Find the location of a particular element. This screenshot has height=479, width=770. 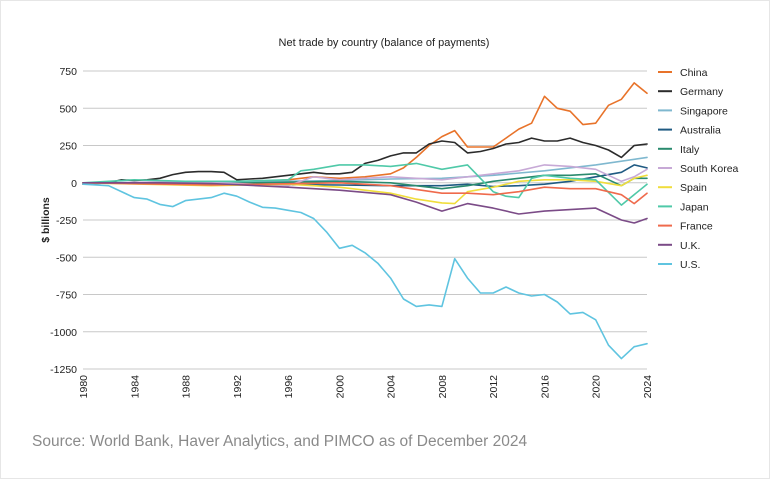

legend-label: Italy is located at coordinates (690, 150).